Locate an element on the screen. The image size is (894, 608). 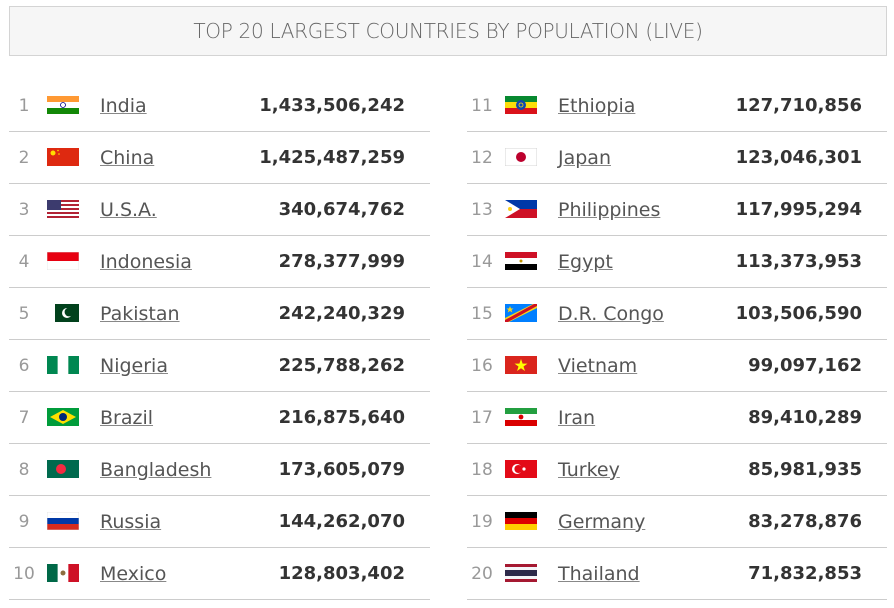
rank: 19 is located at coordinates (482, 522).